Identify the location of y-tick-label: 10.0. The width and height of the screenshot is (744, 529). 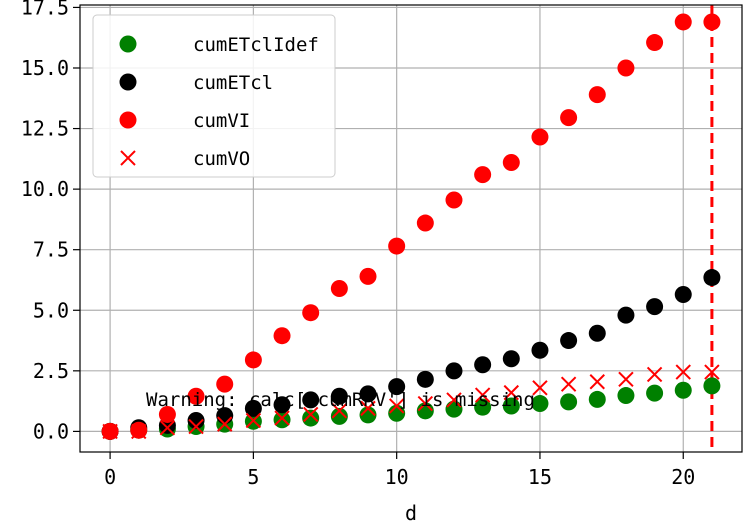
(45, 189).